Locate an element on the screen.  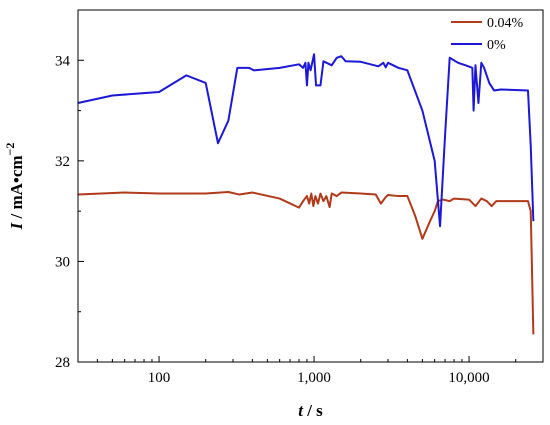
y-axis-unit: mA•cm is located at coordinates (16, 182).